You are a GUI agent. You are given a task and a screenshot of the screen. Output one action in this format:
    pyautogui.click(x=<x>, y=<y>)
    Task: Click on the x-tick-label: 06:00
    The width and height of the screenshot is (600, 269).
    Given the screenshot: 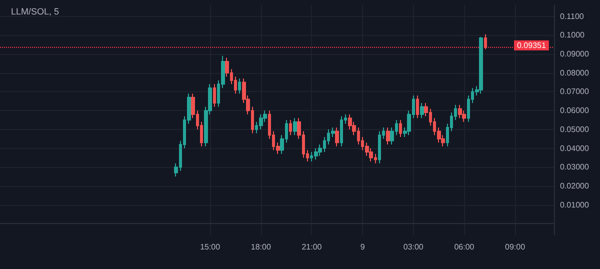 What is the action you would take?
    pyautogui.click(x=464, y=247)
    